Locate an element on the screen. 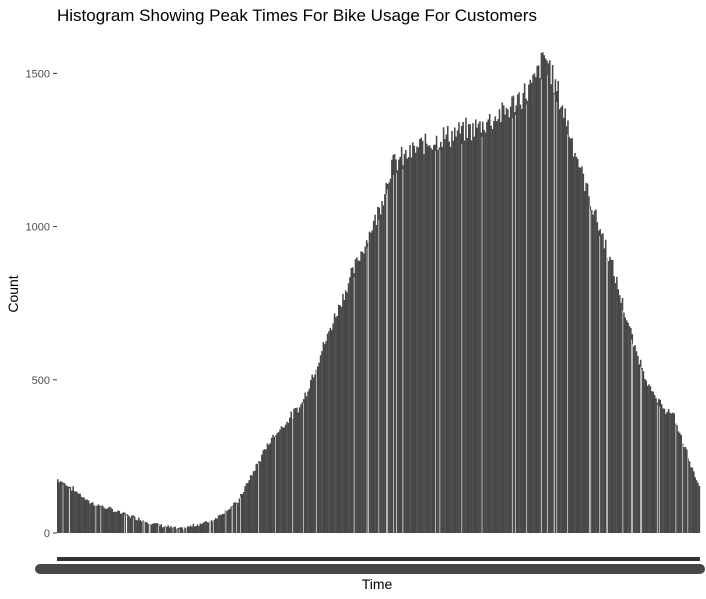 The image size is (706, 599). y-axis-label: Count is located at coordinates (13, 293).